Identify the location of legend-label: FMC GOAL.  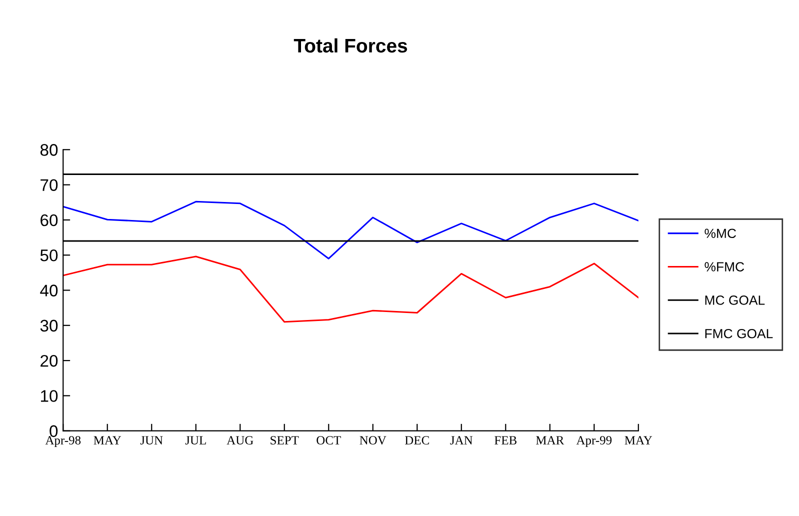
(739, 333).